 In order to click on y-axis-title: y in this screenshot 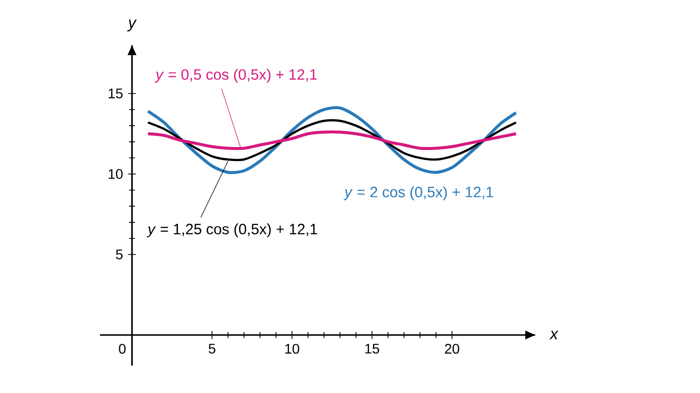, I will do `click(132, 26)`.